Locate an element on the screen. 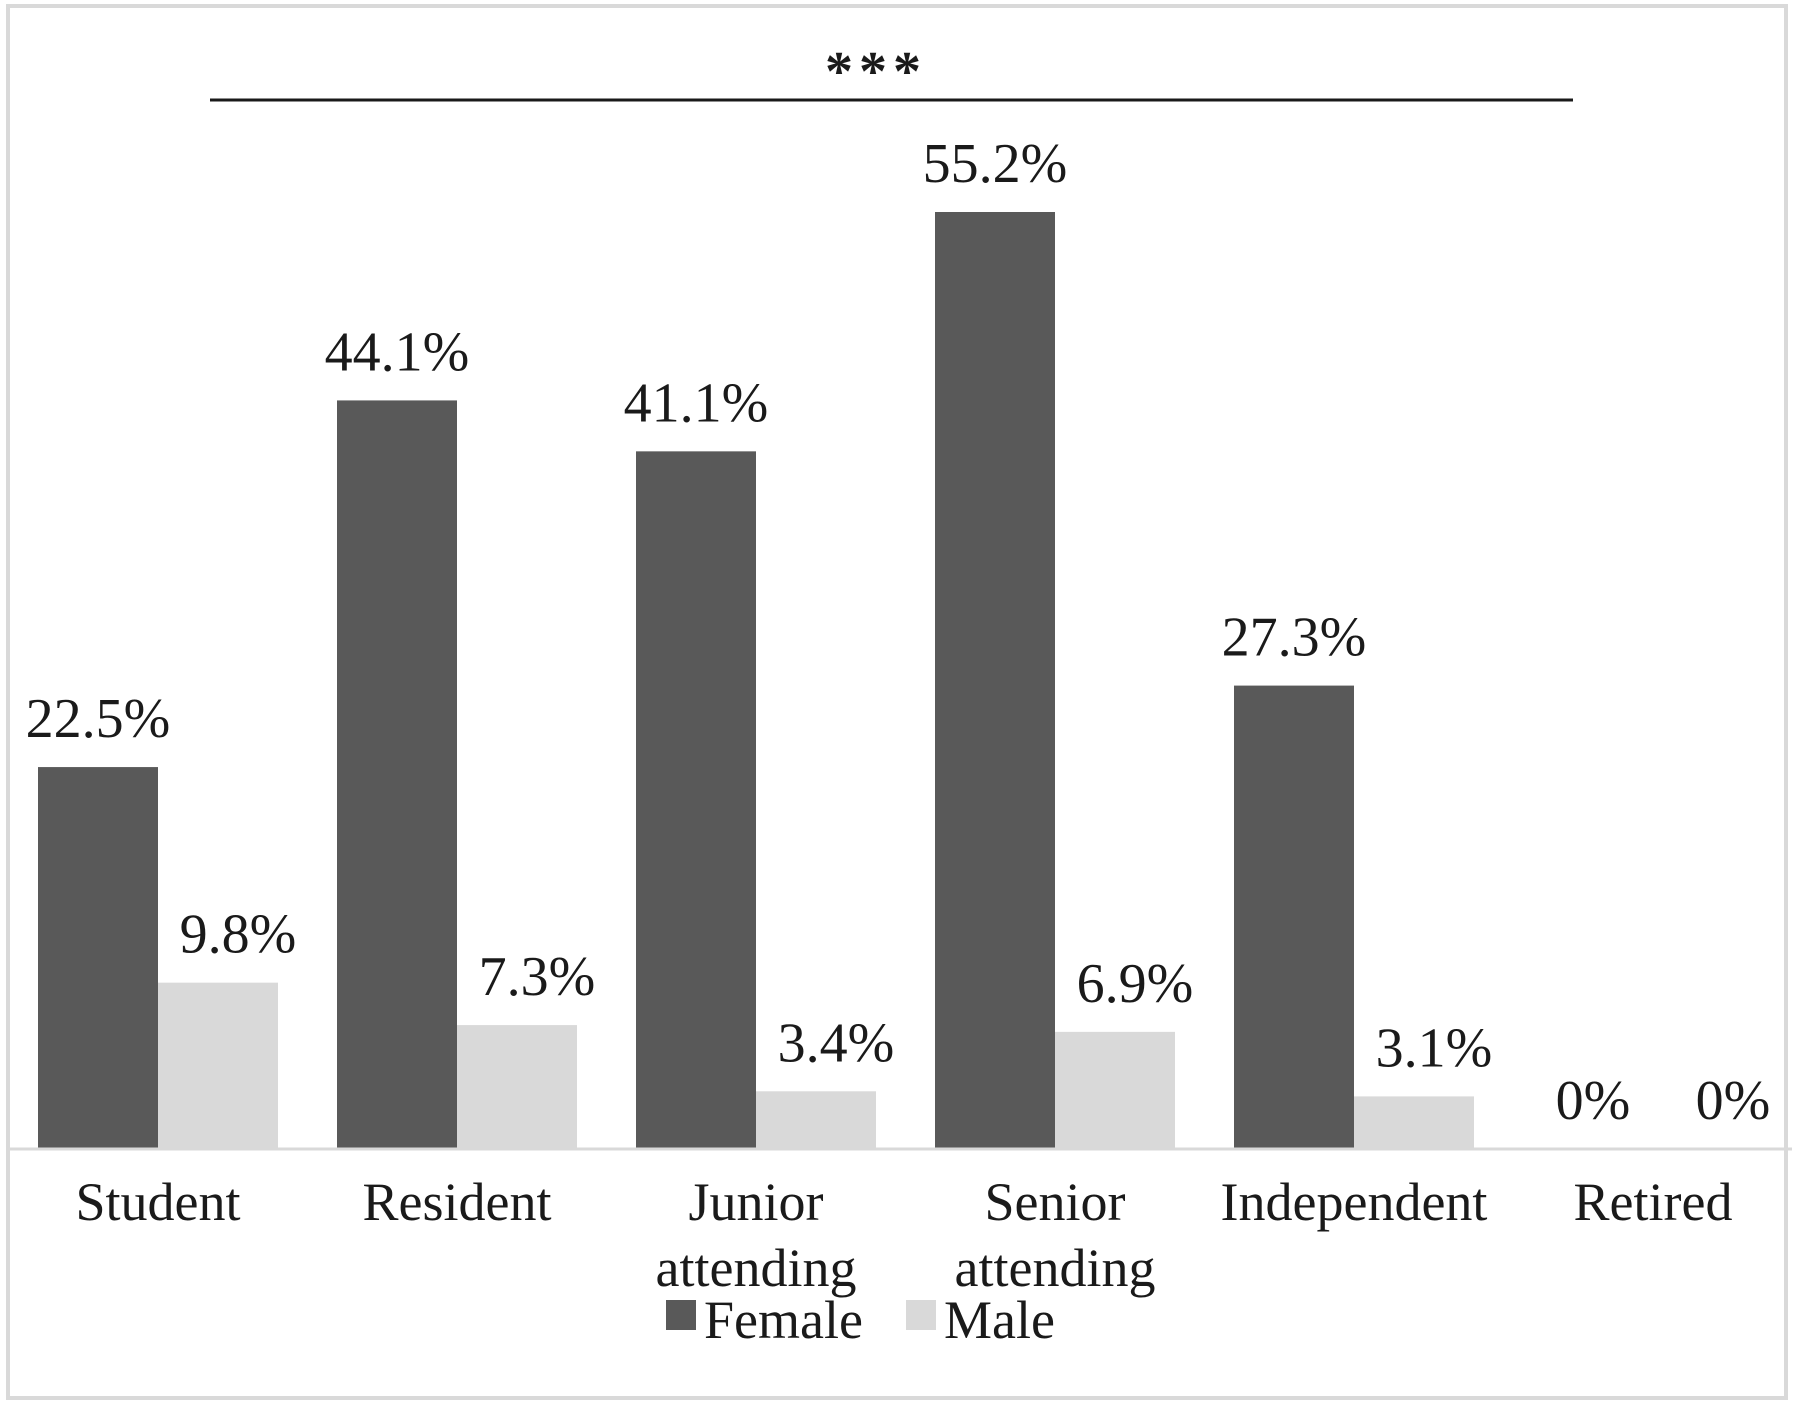  category-tick-label-4: Independent is located at coordinates (1354, 1202).